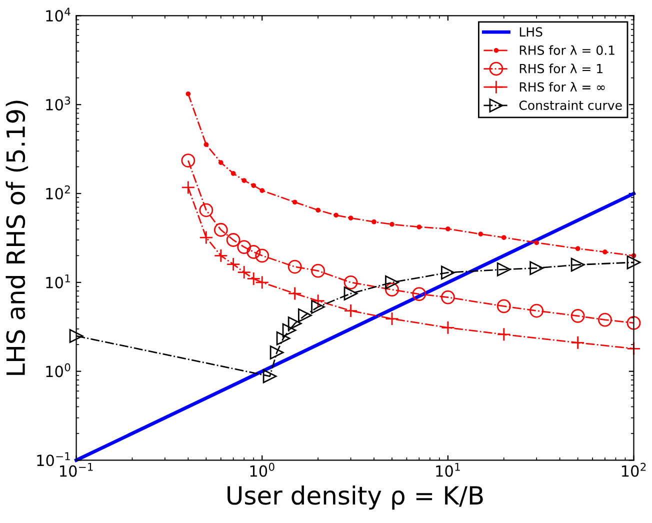 The height and width of the screenshot is (523, 652). What do you see at coordinates (58, 192) in the screenshot?
I see `y-tick-label: 10$^{2}$` at bounding box center [58, 192].